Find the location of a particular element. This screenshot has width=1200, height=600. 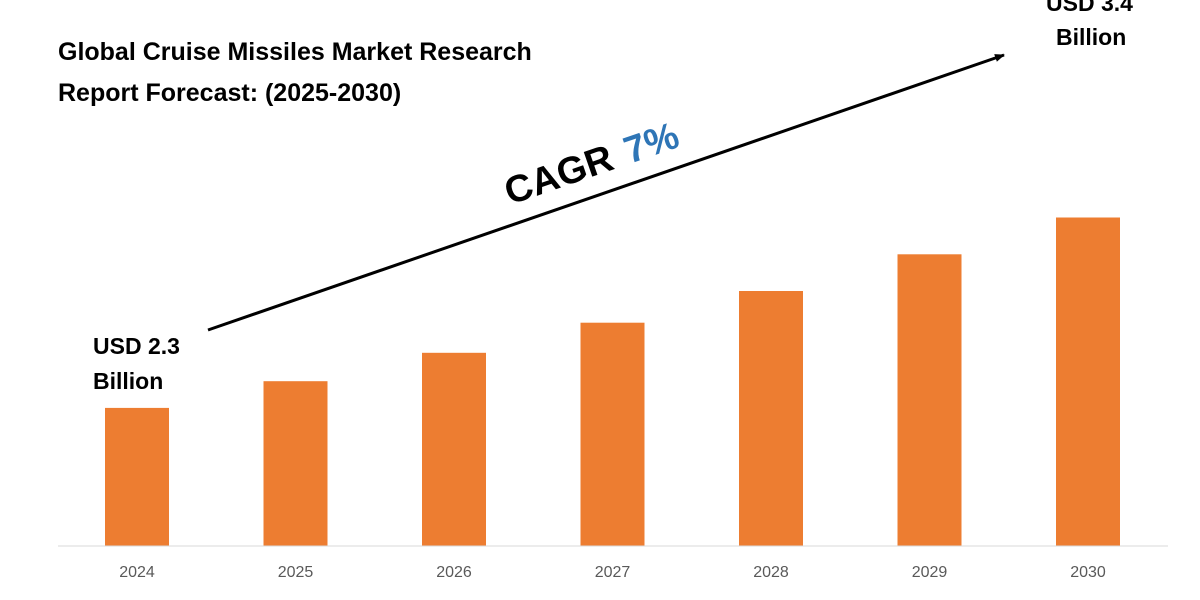

bar-2030 is located at coordinates (1088, 381).